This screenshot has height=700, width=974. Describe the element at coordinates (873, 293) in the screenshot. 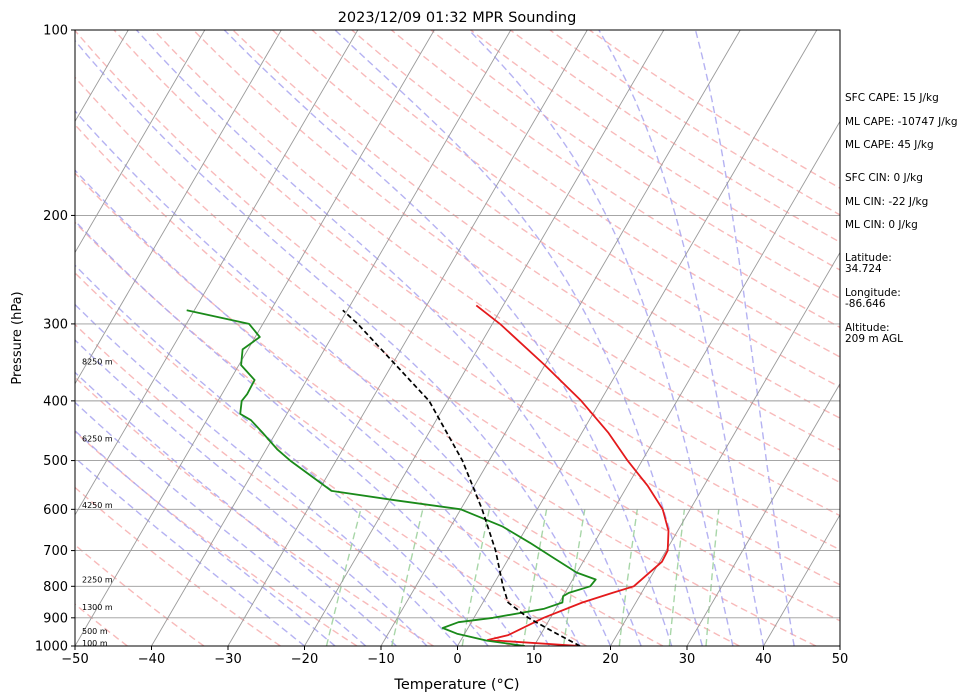

I see `longitude-label: Longitude:` at that location.